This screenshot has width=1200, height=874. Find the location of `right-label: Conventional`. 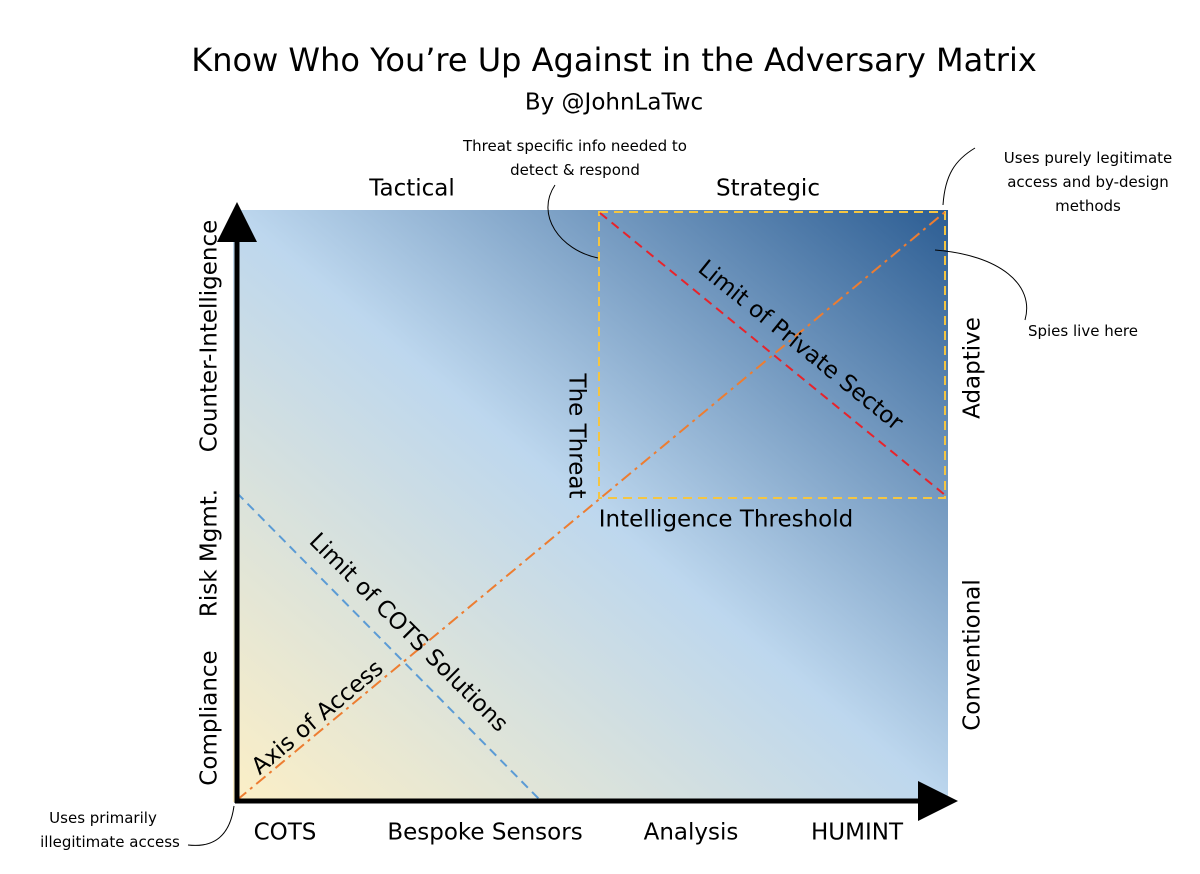

right-label: Conventional is located at coordinates (973, 655).